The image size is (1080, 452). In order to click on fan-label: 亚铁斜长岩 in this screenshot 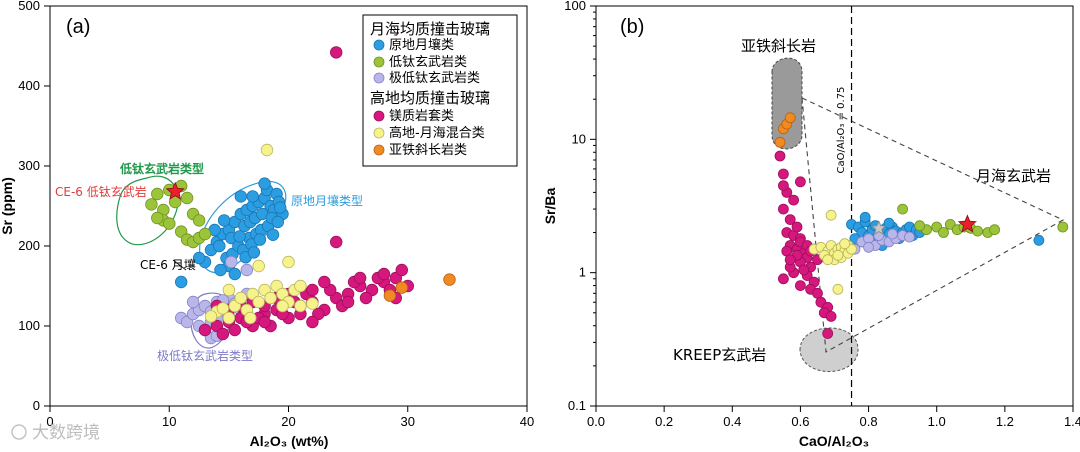, I will do `click(778, 46)`.